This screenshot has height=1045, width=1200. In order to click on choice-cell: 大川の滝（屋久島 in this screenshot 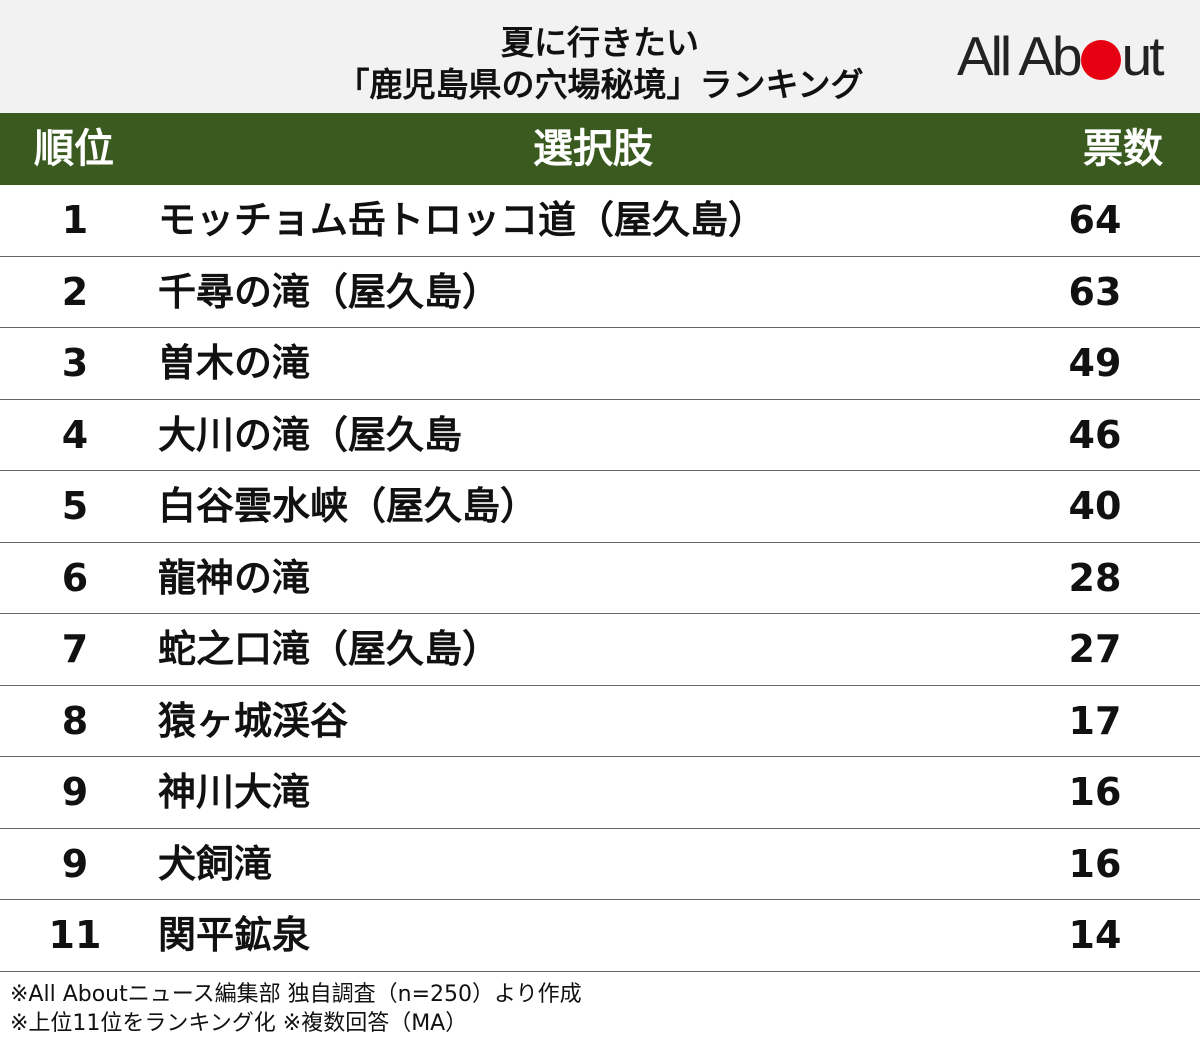, I will do `click(310, 434)`.